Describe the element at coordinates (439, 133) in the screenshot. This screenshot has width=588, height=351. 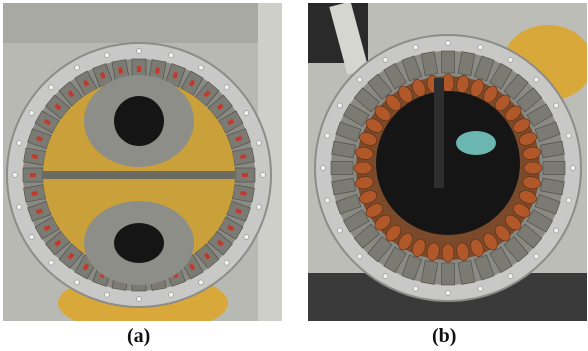
I see `center-shaft` at that location.